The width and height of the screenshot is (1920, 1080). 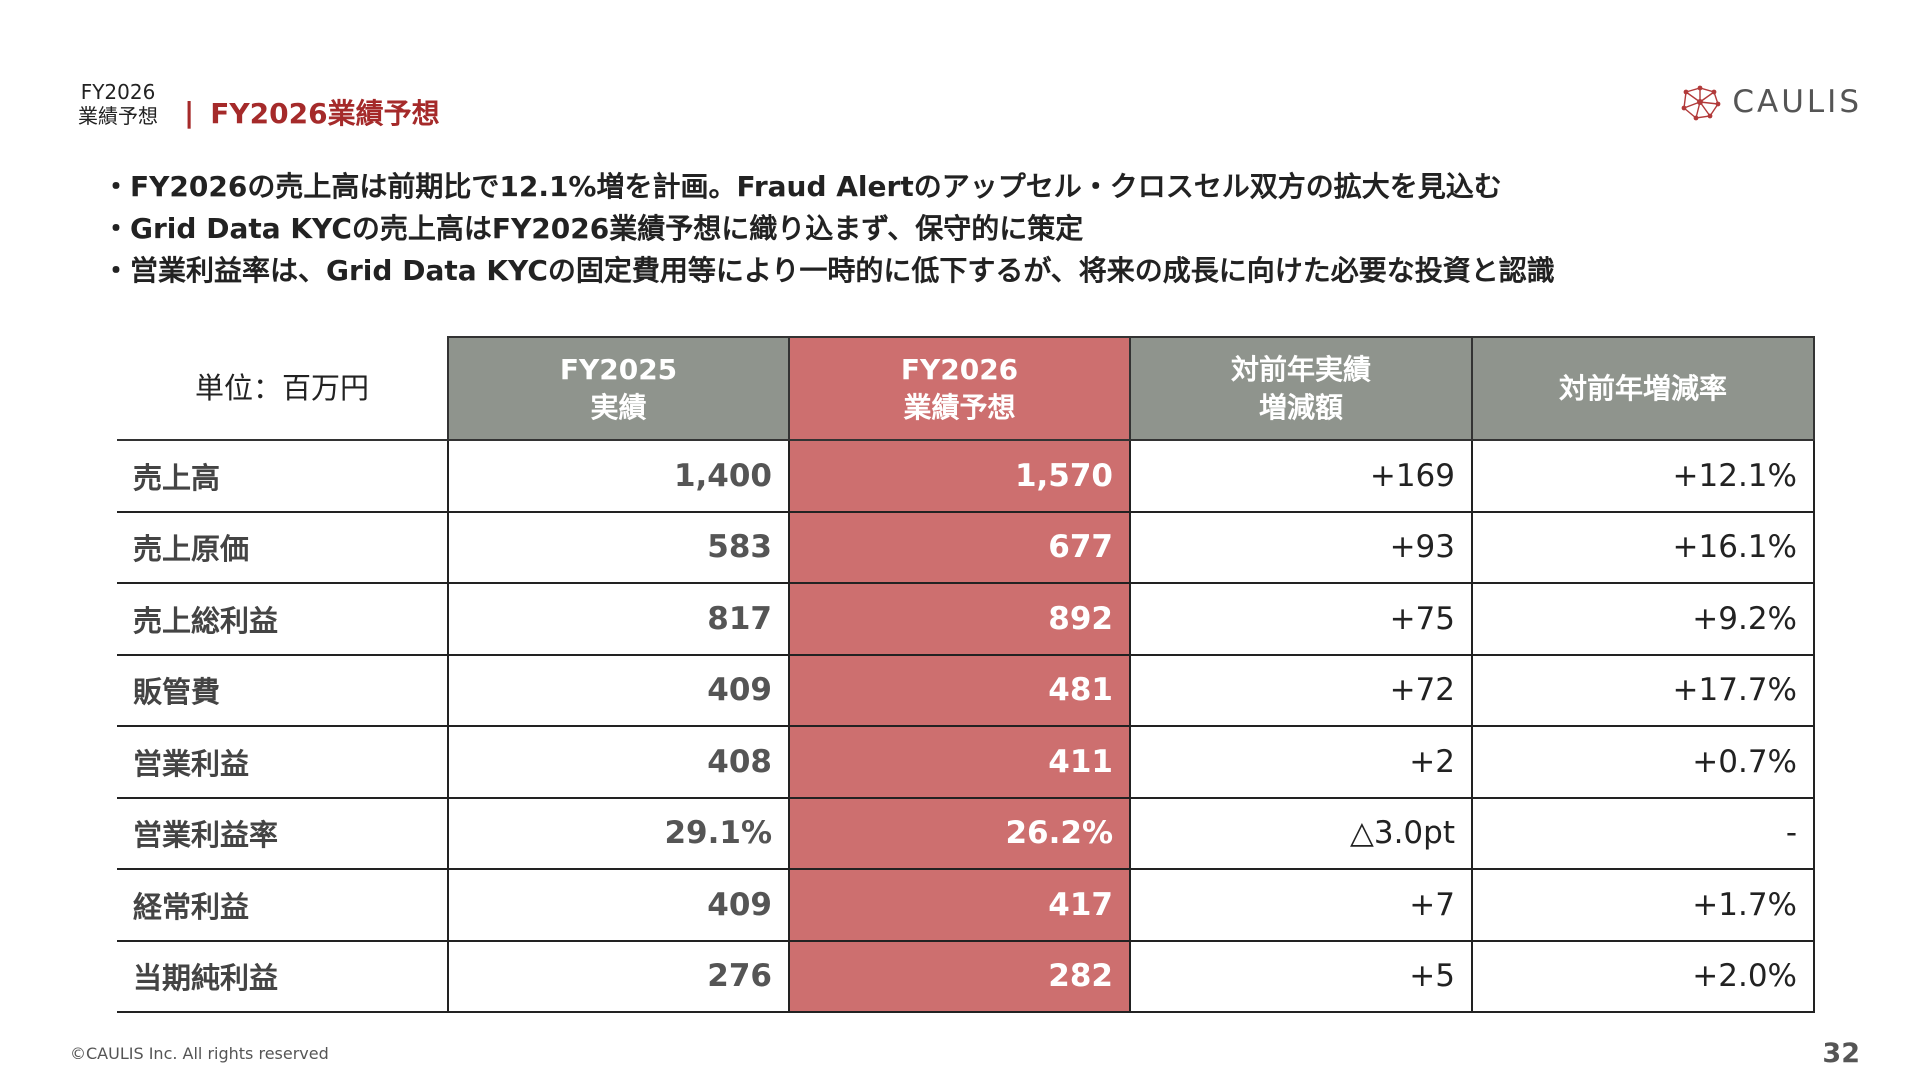 I want to click on company-logo: CAULIS, so click(x=1770, y=102).